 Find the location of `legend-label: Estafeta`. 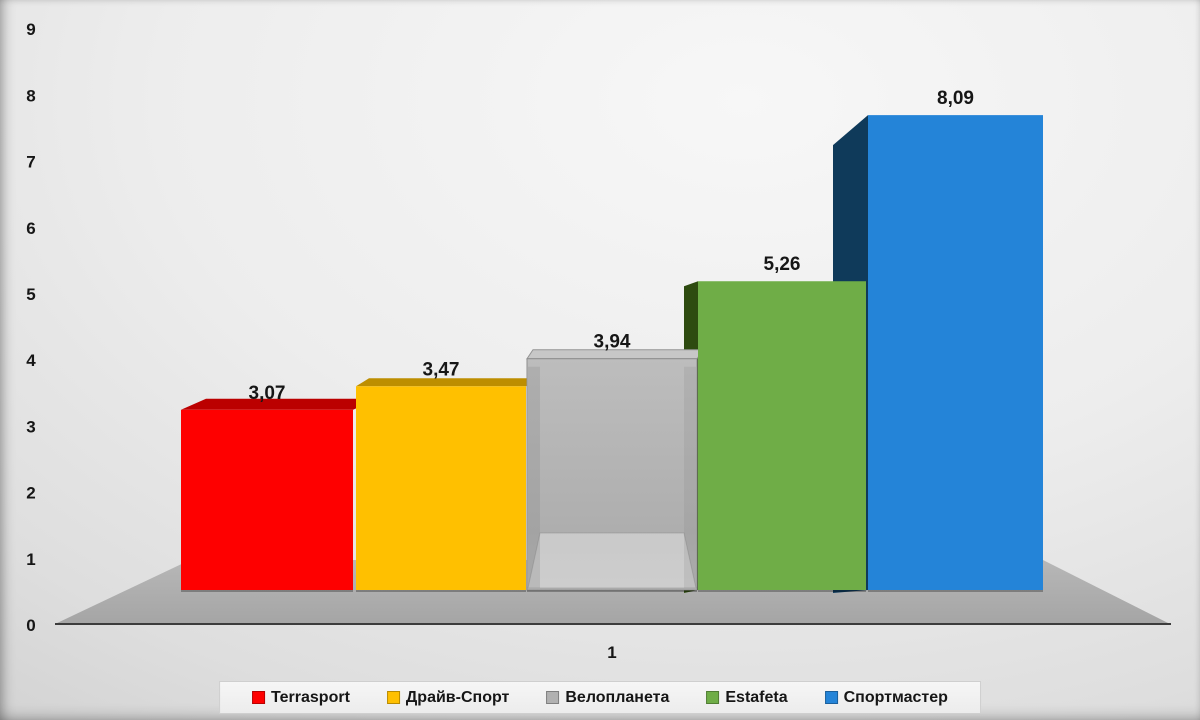

legend-label: Estafeta is located at coordinates (756, 697).